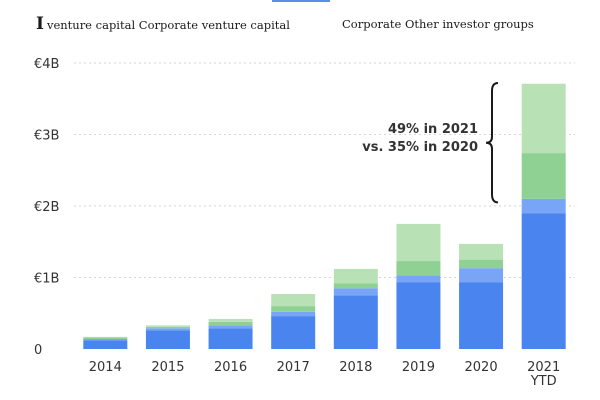 This screenshot has height=400, width=600. Describe the element at coordinates (46, 136) in the screenshot. I see `y-tick-label: €3B` at that location.